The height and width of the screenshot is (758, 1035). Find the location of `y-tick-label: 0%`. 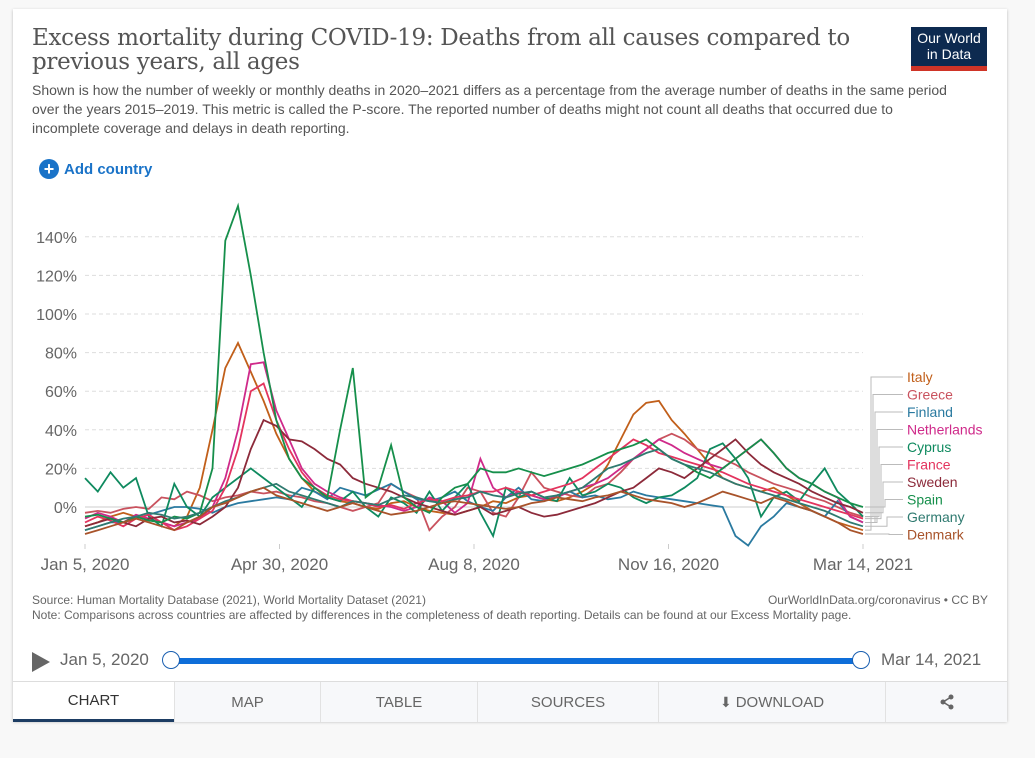

y-tick-label: 0% is located at coordinates (65, 508).